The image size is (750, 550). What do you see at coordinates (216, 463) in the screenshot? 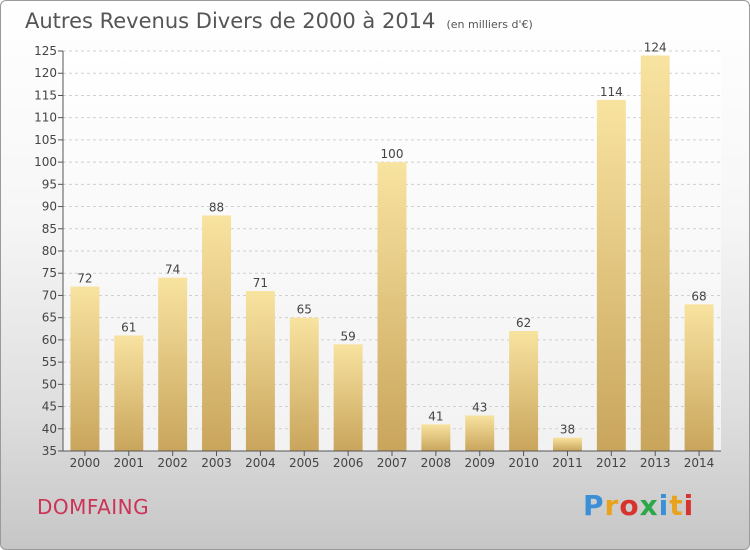
I see `x-tick-label: 2003` at bounding box center [216, 463].